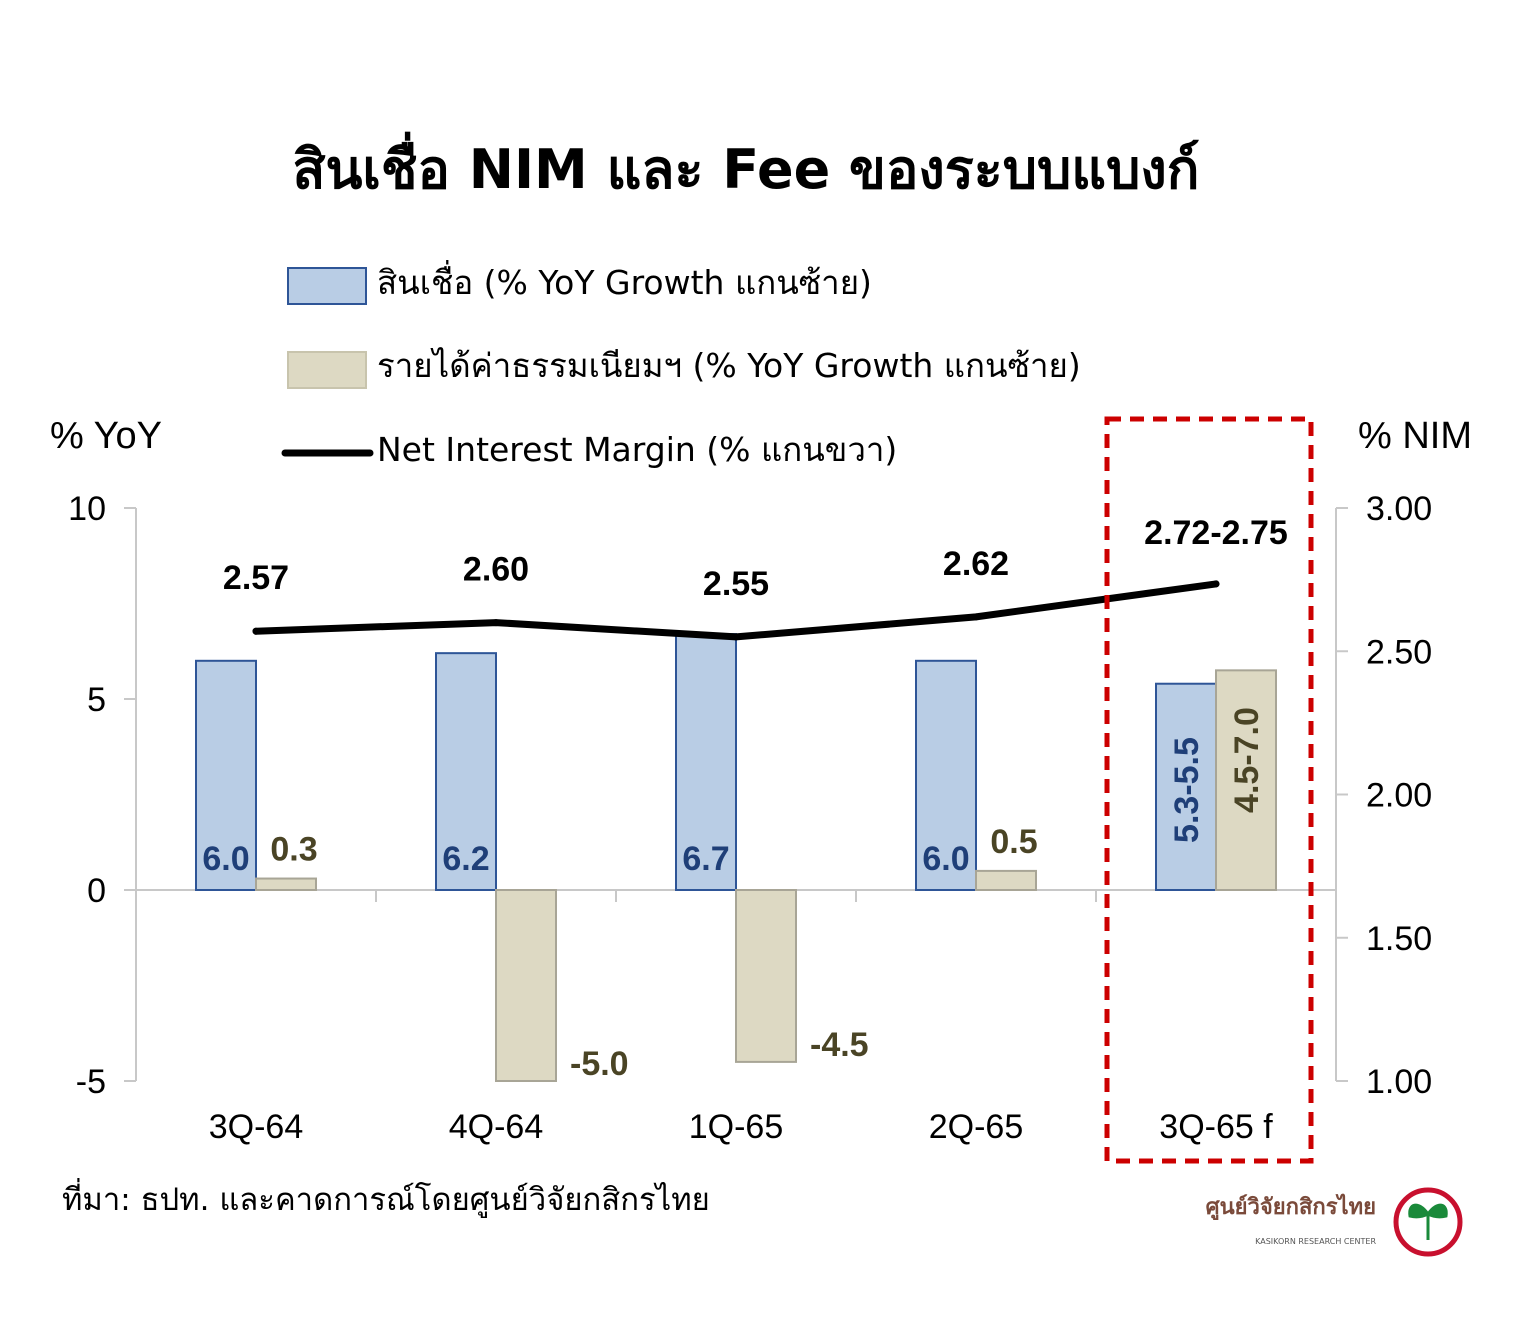  I want to click on loan-data-label: 6.2, so click(465, 859).